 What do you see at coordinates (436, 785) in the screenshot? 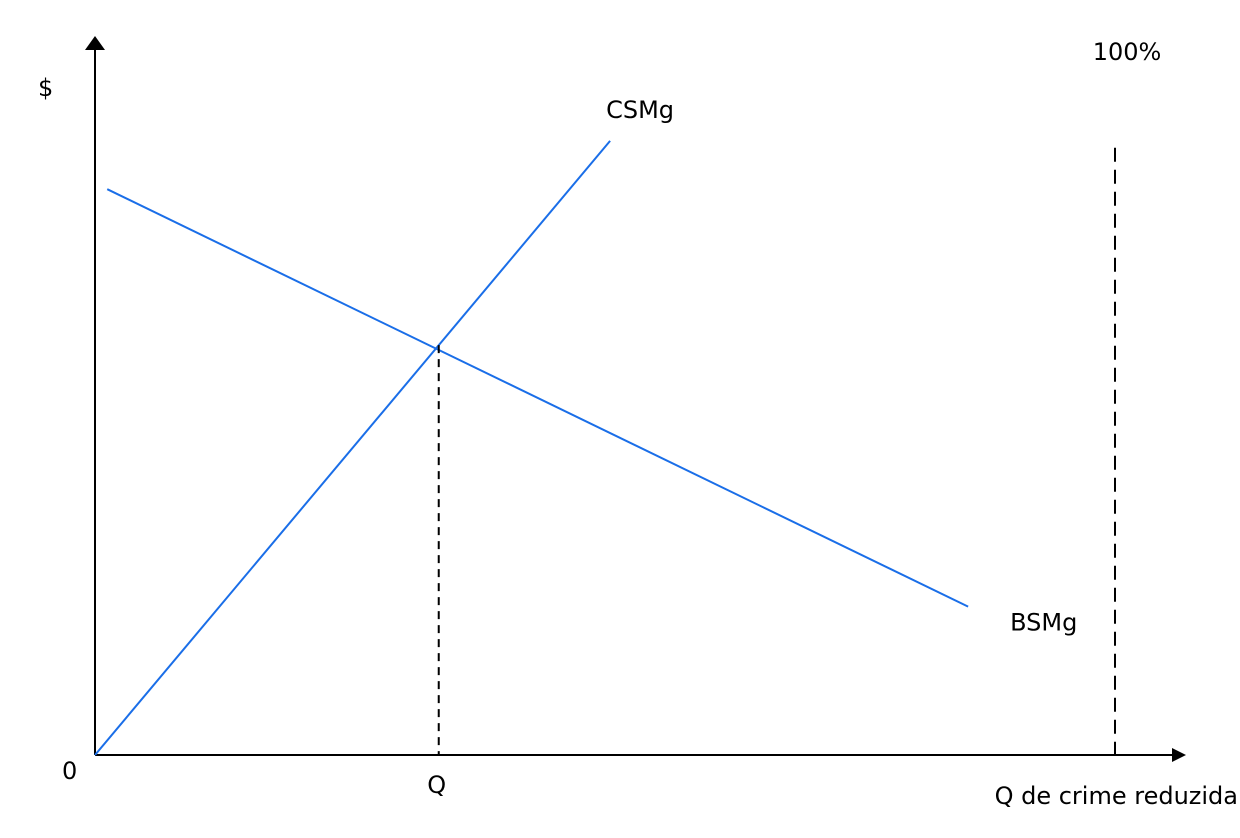
I see `equilibrium-tick-label: Q` at bounding box center [436, 785].